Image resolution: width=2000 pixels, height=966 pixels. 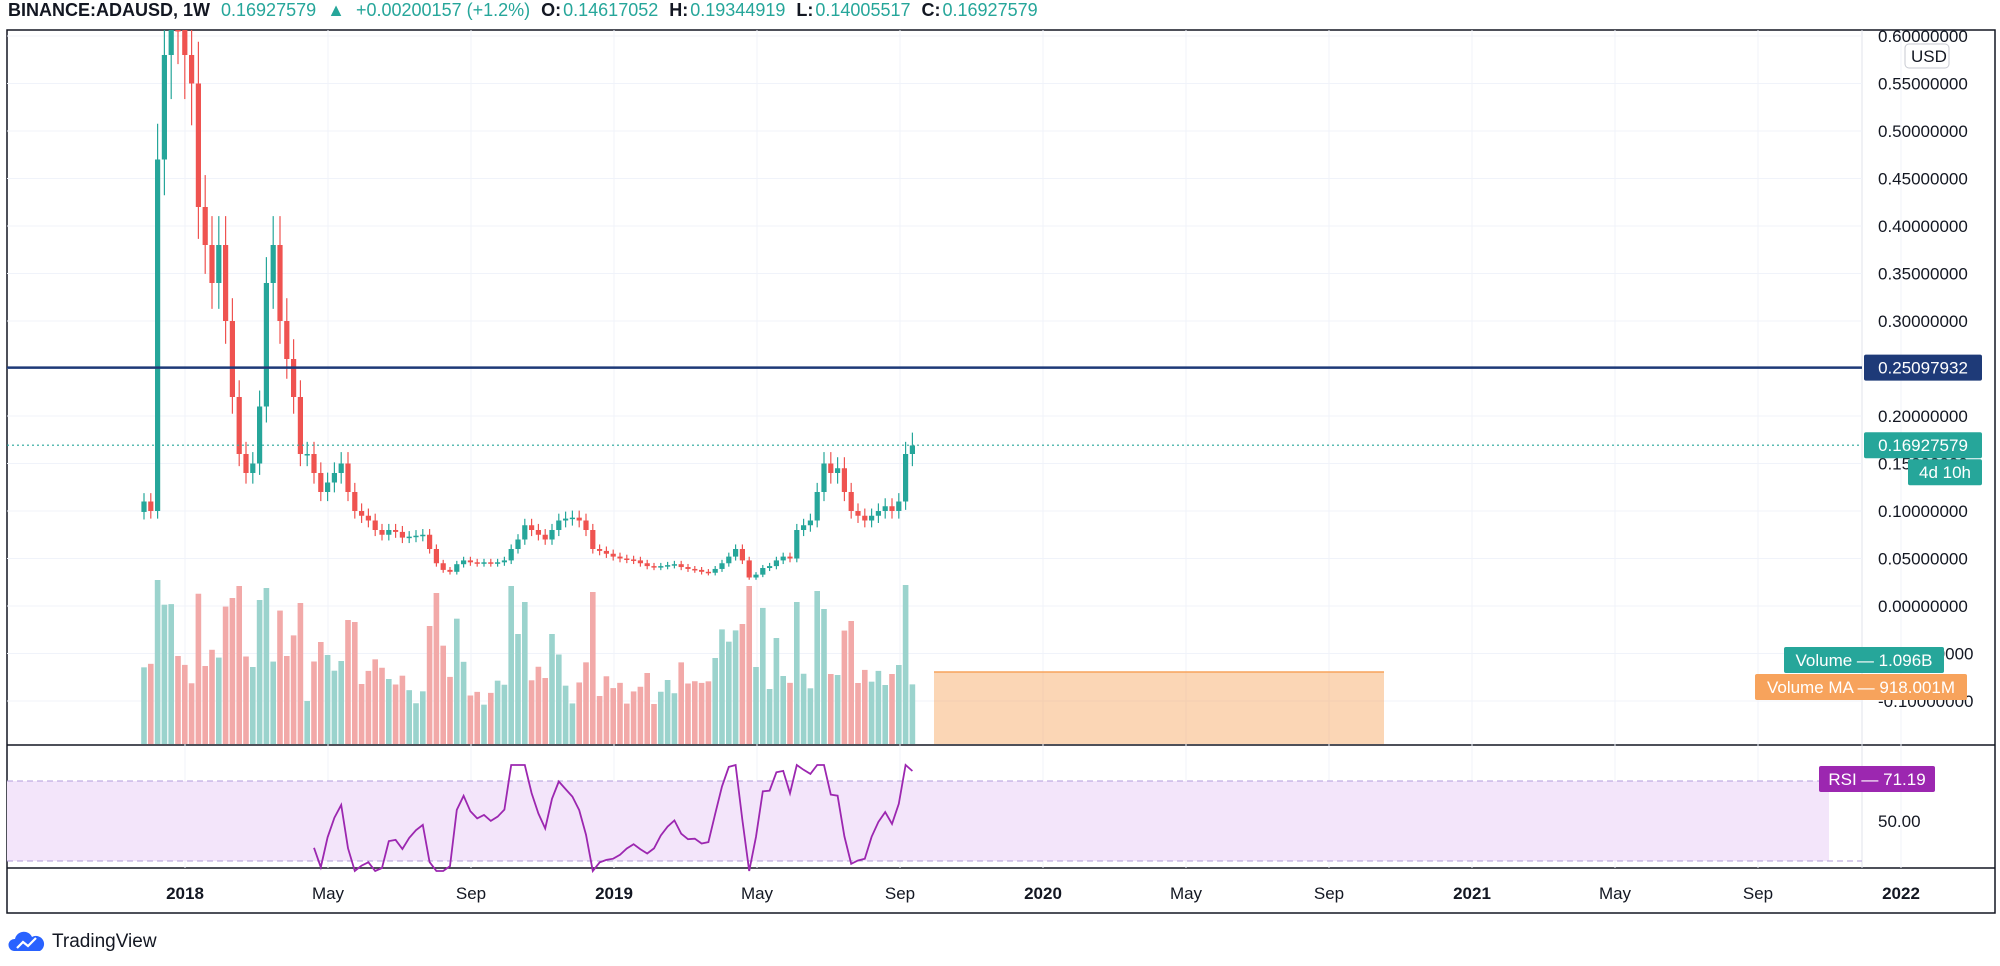 What do you see at coordinates (614, 893) in the screenshot?
I see `x-tick-label: 2019` at bounding box center [614, 893].